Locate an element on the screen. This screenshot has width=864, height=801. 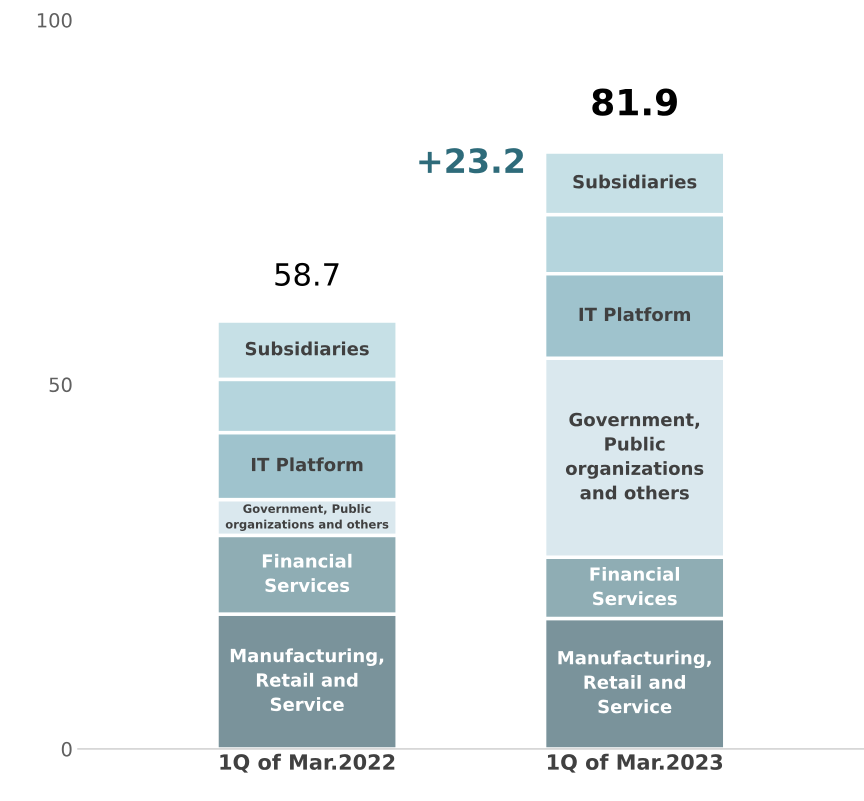
total-label: 58.7 is located at coordinates (306, 274).